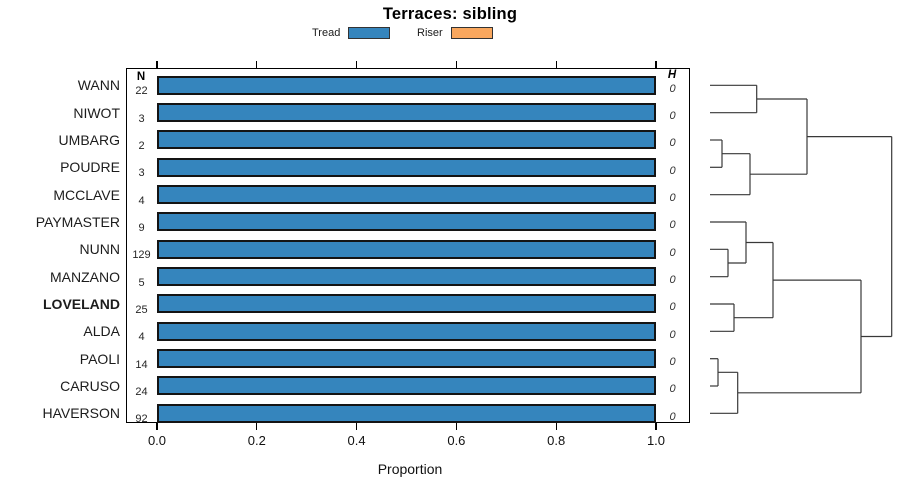 This screenshot has width=900, height=500. What do you see at coordinates (141, 77) in the screenshot?
I see `n-column-header: N` at bounding box center [141, 77].